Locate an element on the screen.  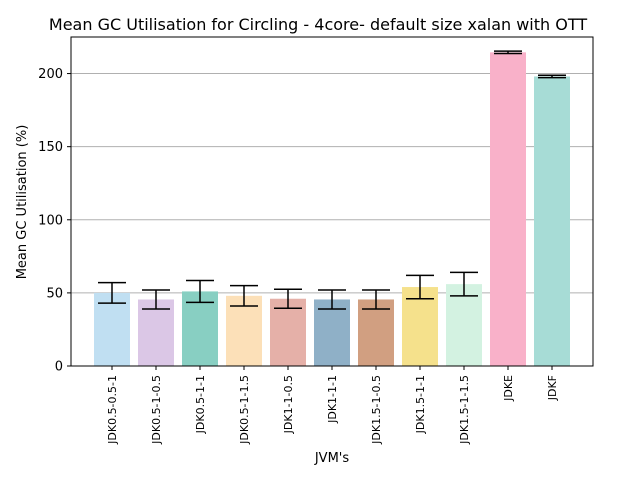
x-tick-label: JDK1.5-1-0.5 is located at coordinates (376, 410).